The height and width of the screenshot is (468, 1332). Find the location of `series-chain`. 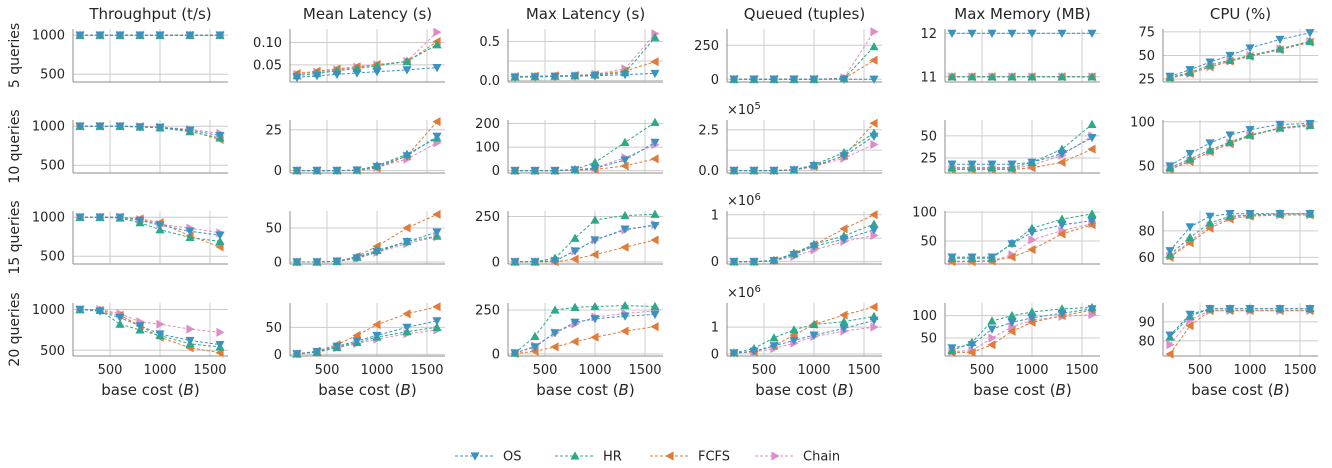

series-chain is located at coordinates (1022, 333).